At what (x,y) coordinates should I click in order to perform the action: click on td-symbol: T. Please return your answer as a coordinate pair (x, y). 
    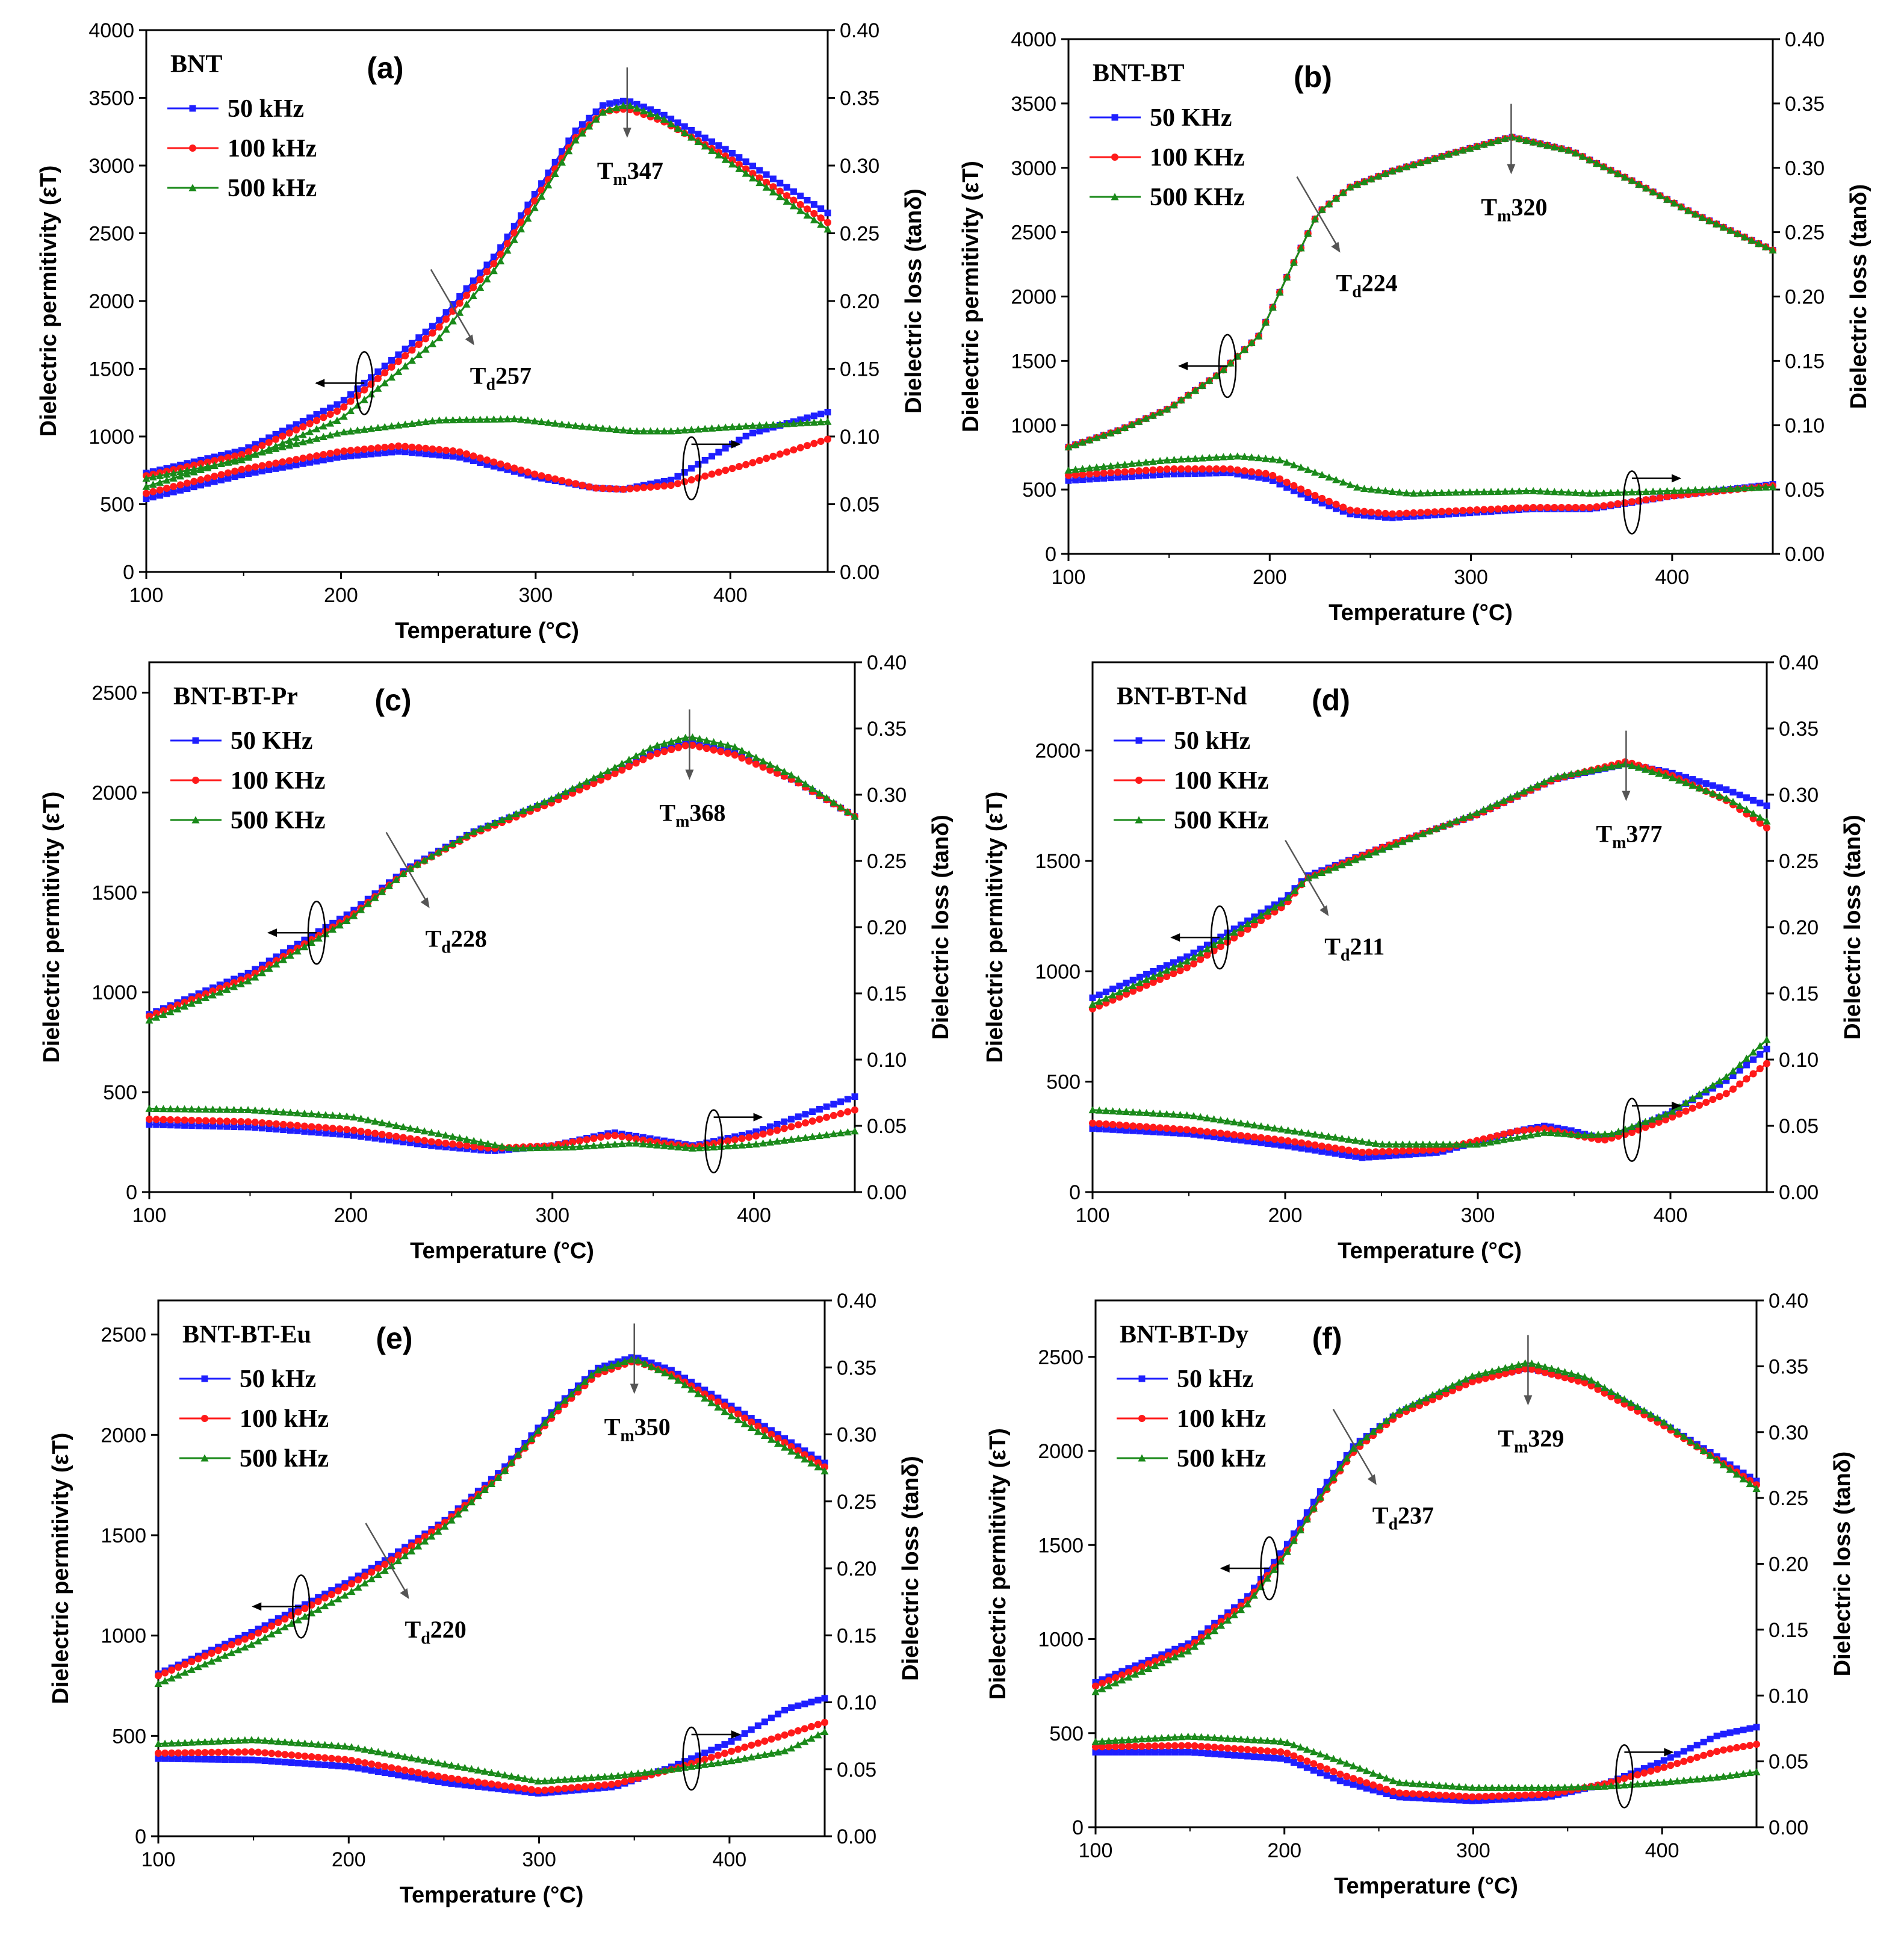
    Looking at the image, I should click on (434, 939).